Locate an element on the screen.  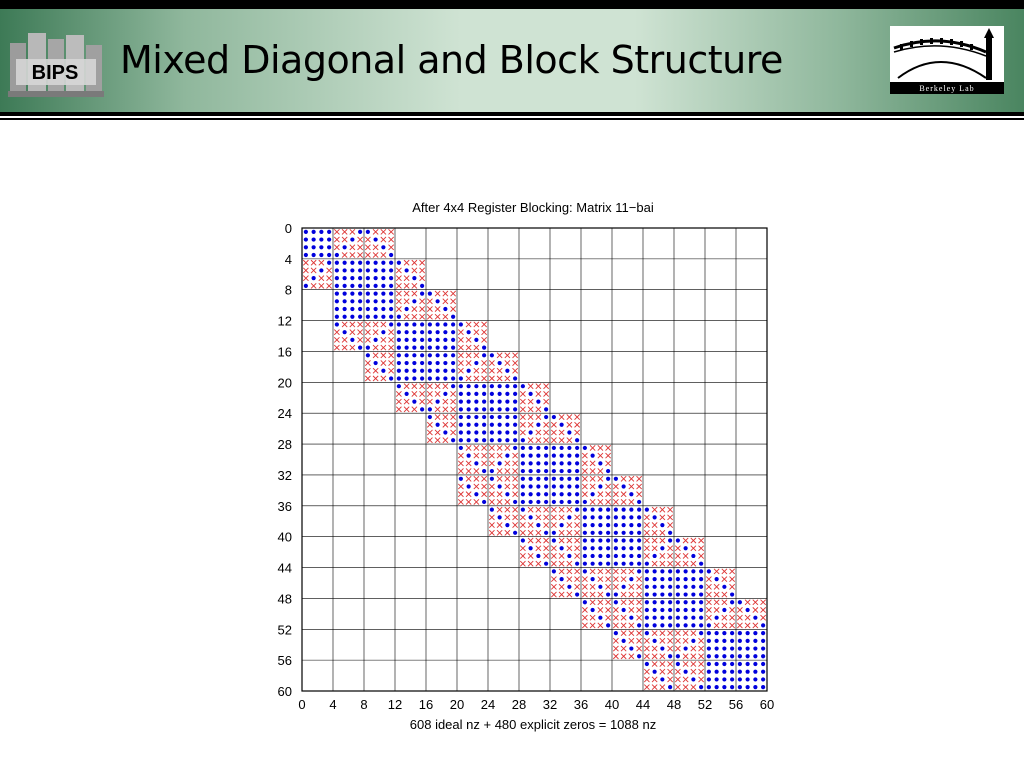
x-tick-label: 28 is located at coordinates (519, 704).